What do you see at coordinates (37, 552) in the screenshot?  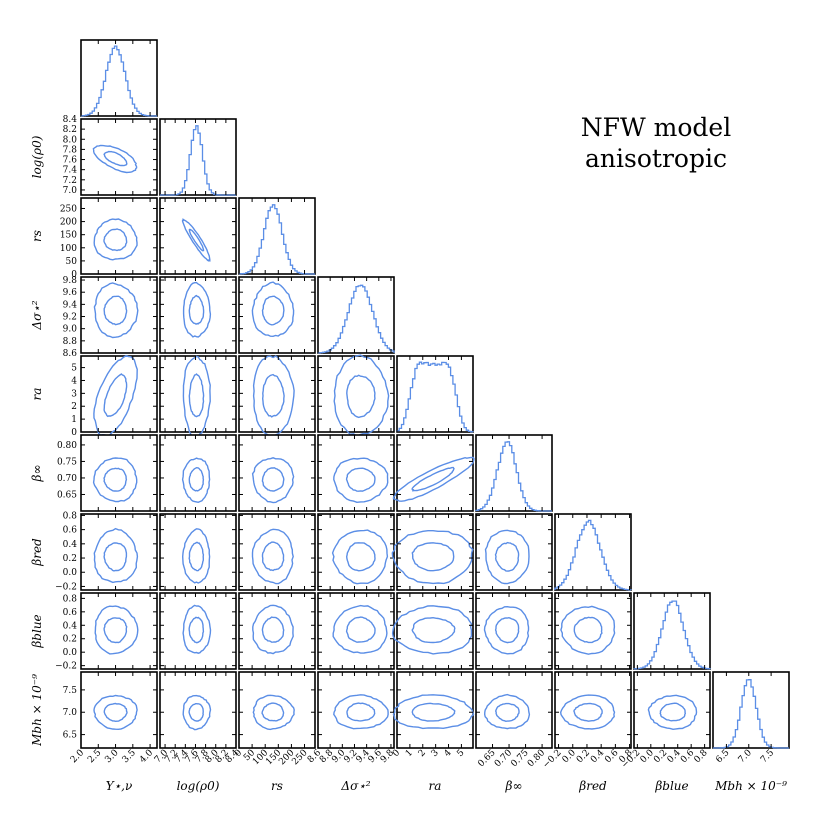 I see `y-axis-label-red: βred` at bounding box center [37, 552].